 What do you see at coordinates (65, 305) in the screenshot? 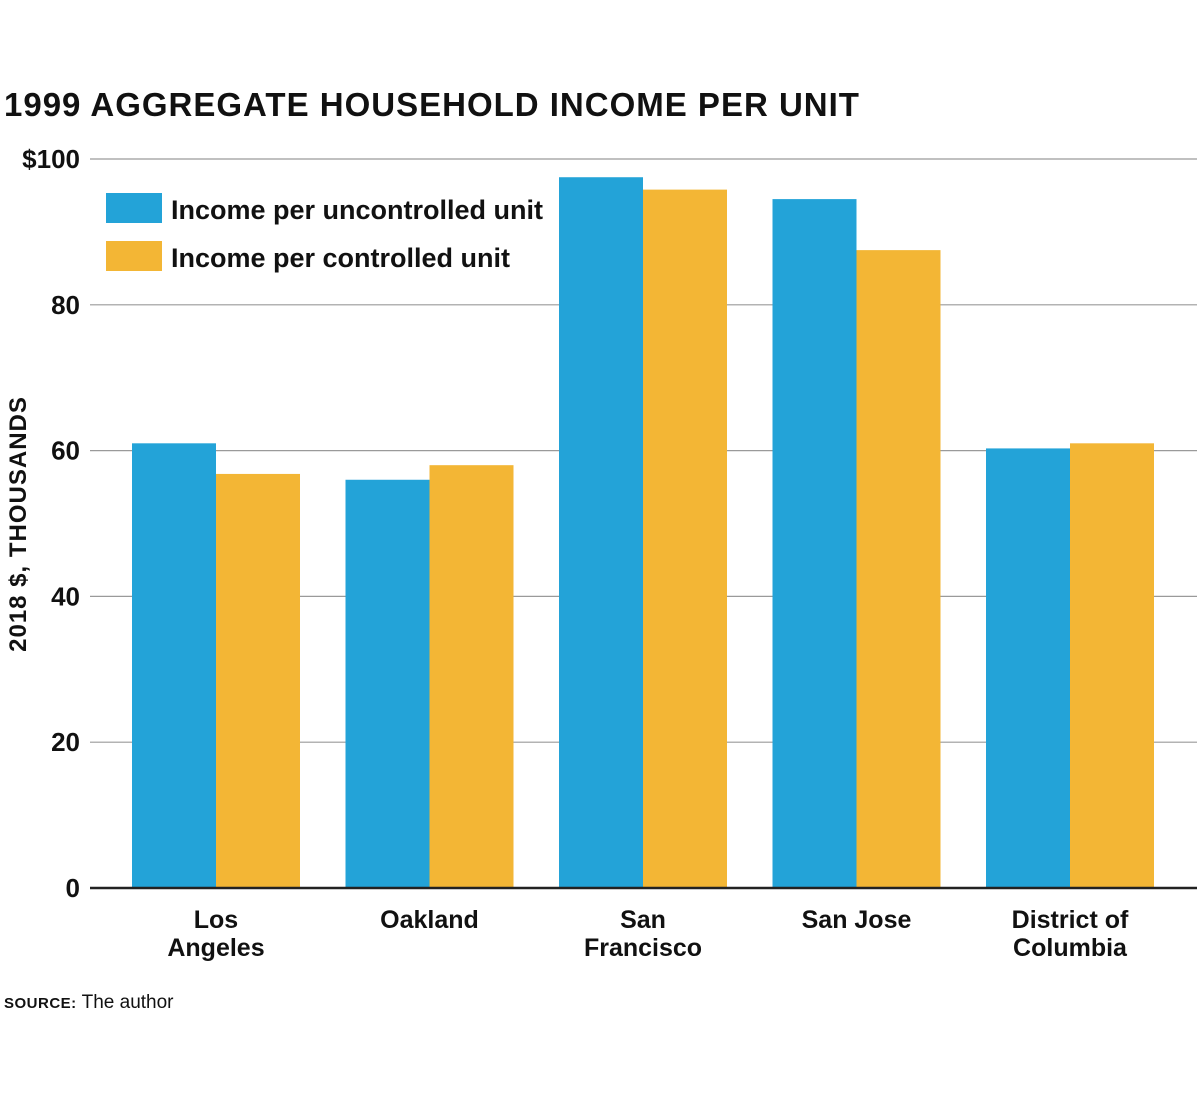
I see `y-tick-label: 80` at bounding box center [65, 305].